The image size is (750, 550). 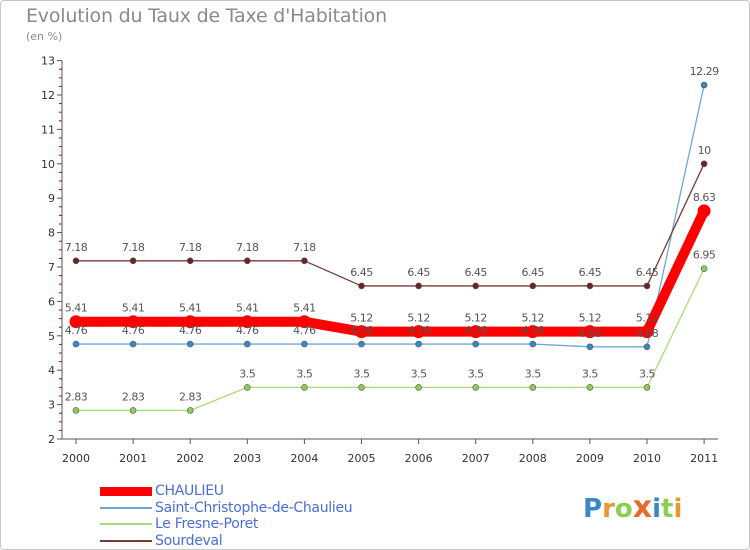 What do you see at coordinates (51, 233) in the screenshot?
I see `y-tick-label: 8` at bounding box center [51, 233].